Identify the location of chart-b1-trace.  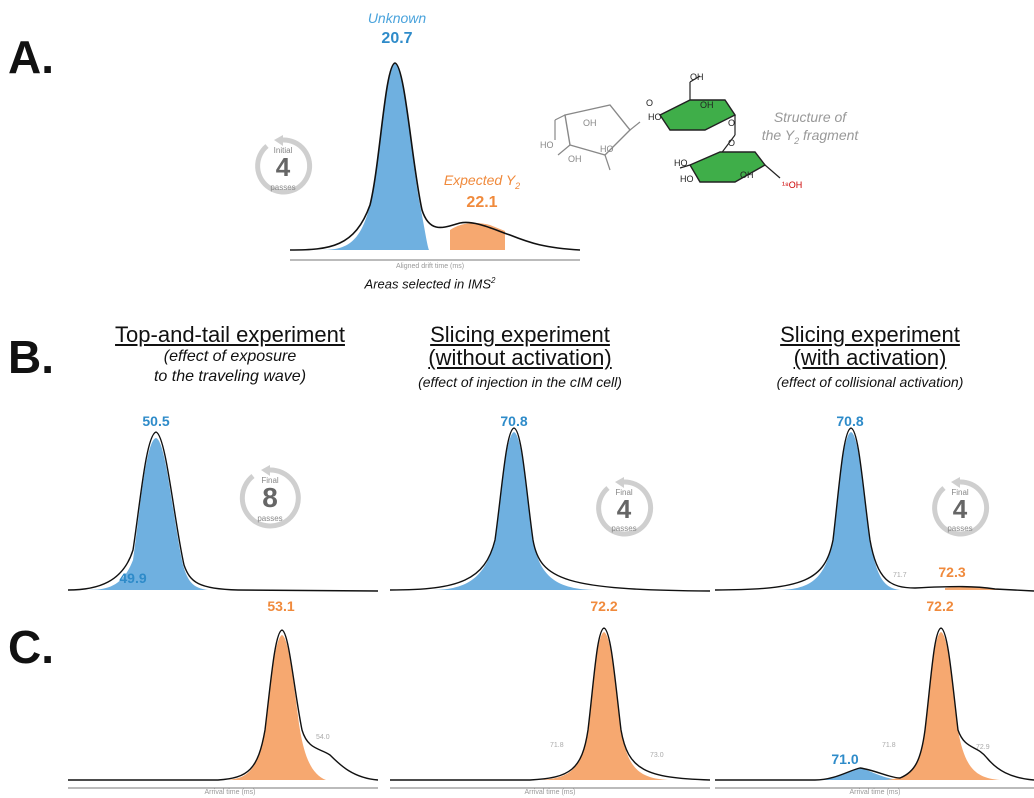
(223, 511).